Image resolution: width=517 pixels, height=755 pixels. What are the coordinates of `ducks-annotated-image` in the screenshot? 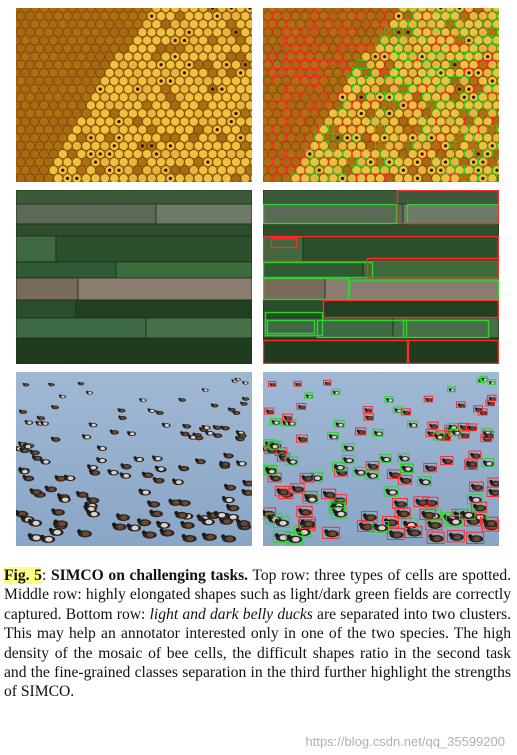 It's located at (381, 459).